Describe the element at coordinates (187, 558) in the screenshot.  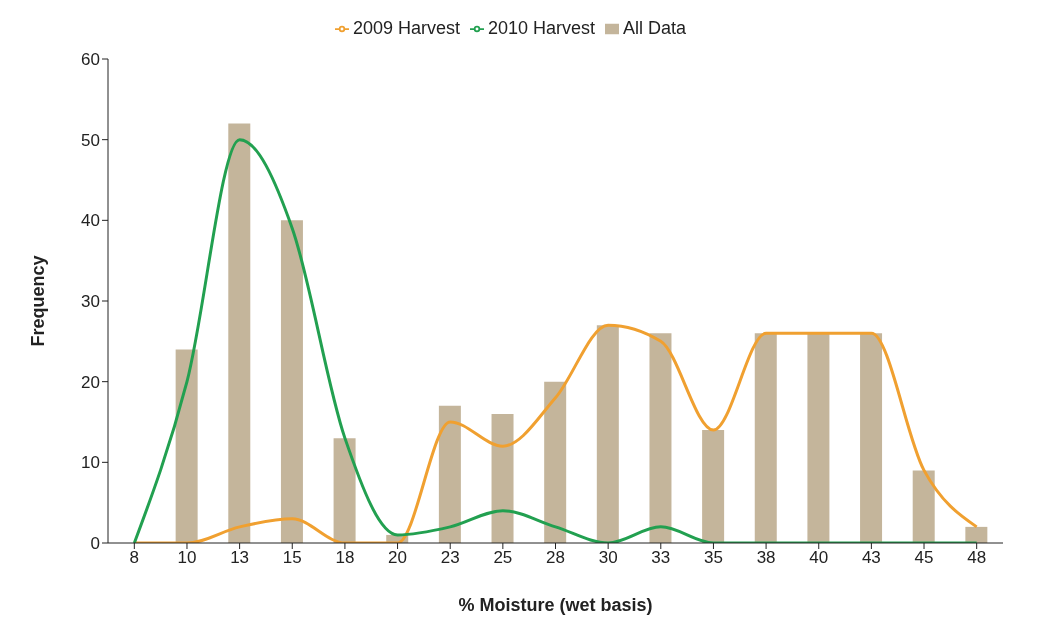
I see `x-tick-label: 10` at that location.